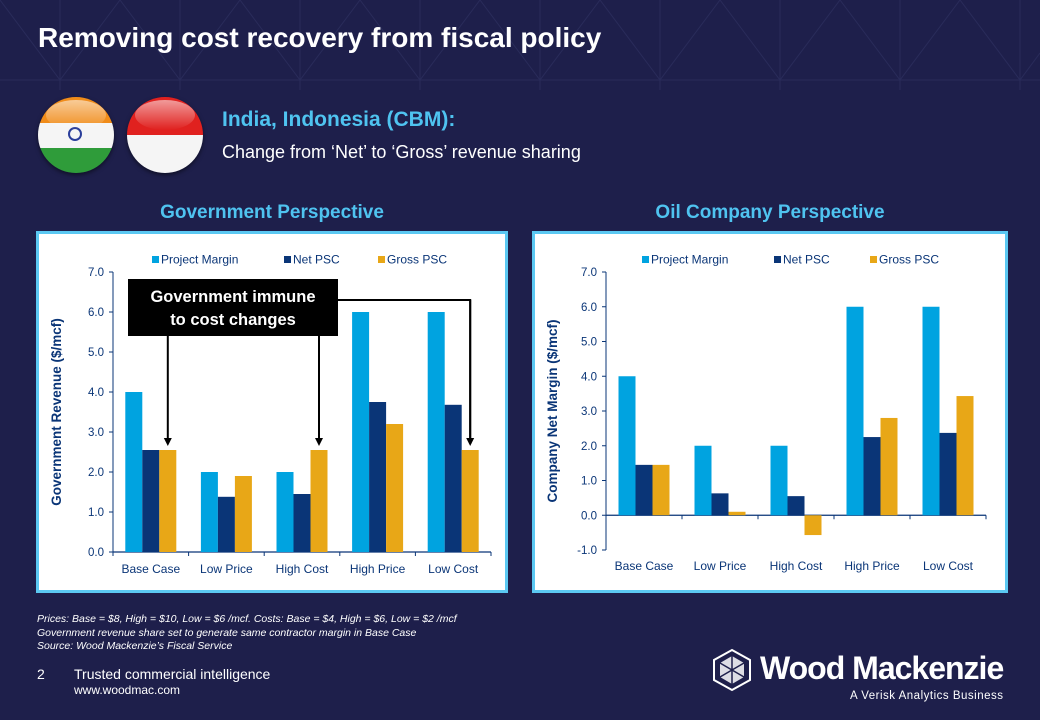 The image size is (1040, 720). I want to click on note-source: Source: Wood Mackenzie’s Fiscal Service, so click(135, 646).